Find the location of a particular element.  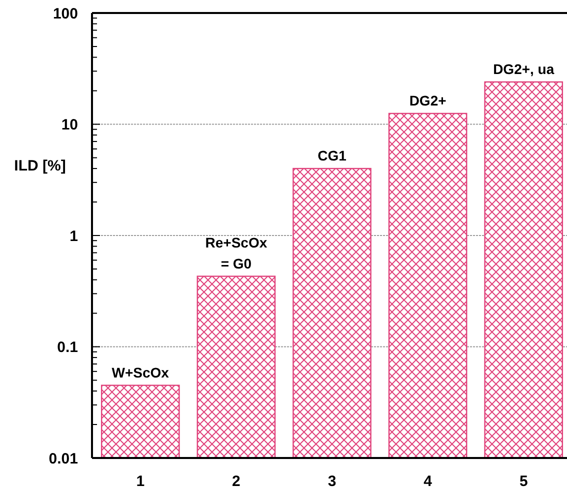

x-tick-label: 4 is located at coordinates (428, 481).